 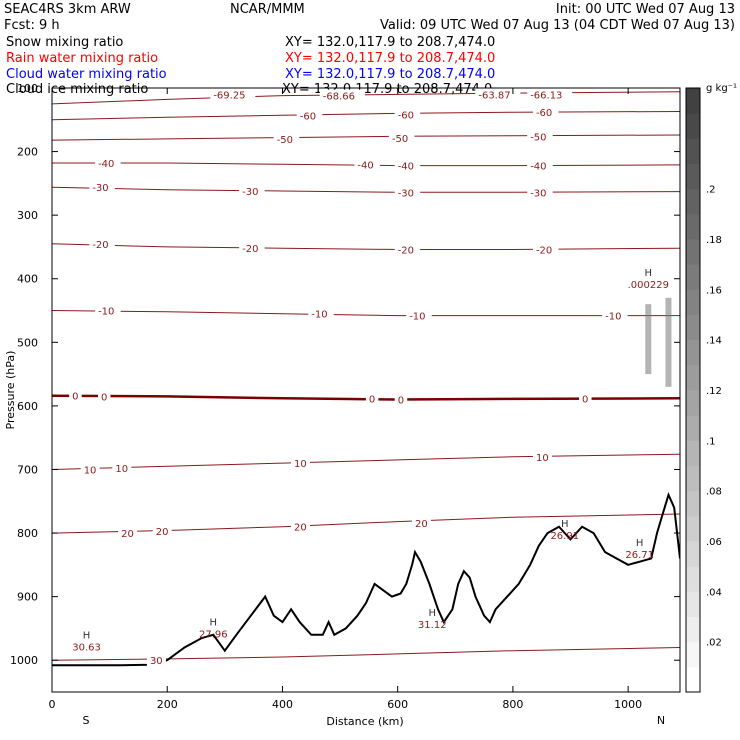 What do you see at coordinates (24, 660) in the screenshot?
I see `y-tick-label: 1000` at bounding box center [24, 660].